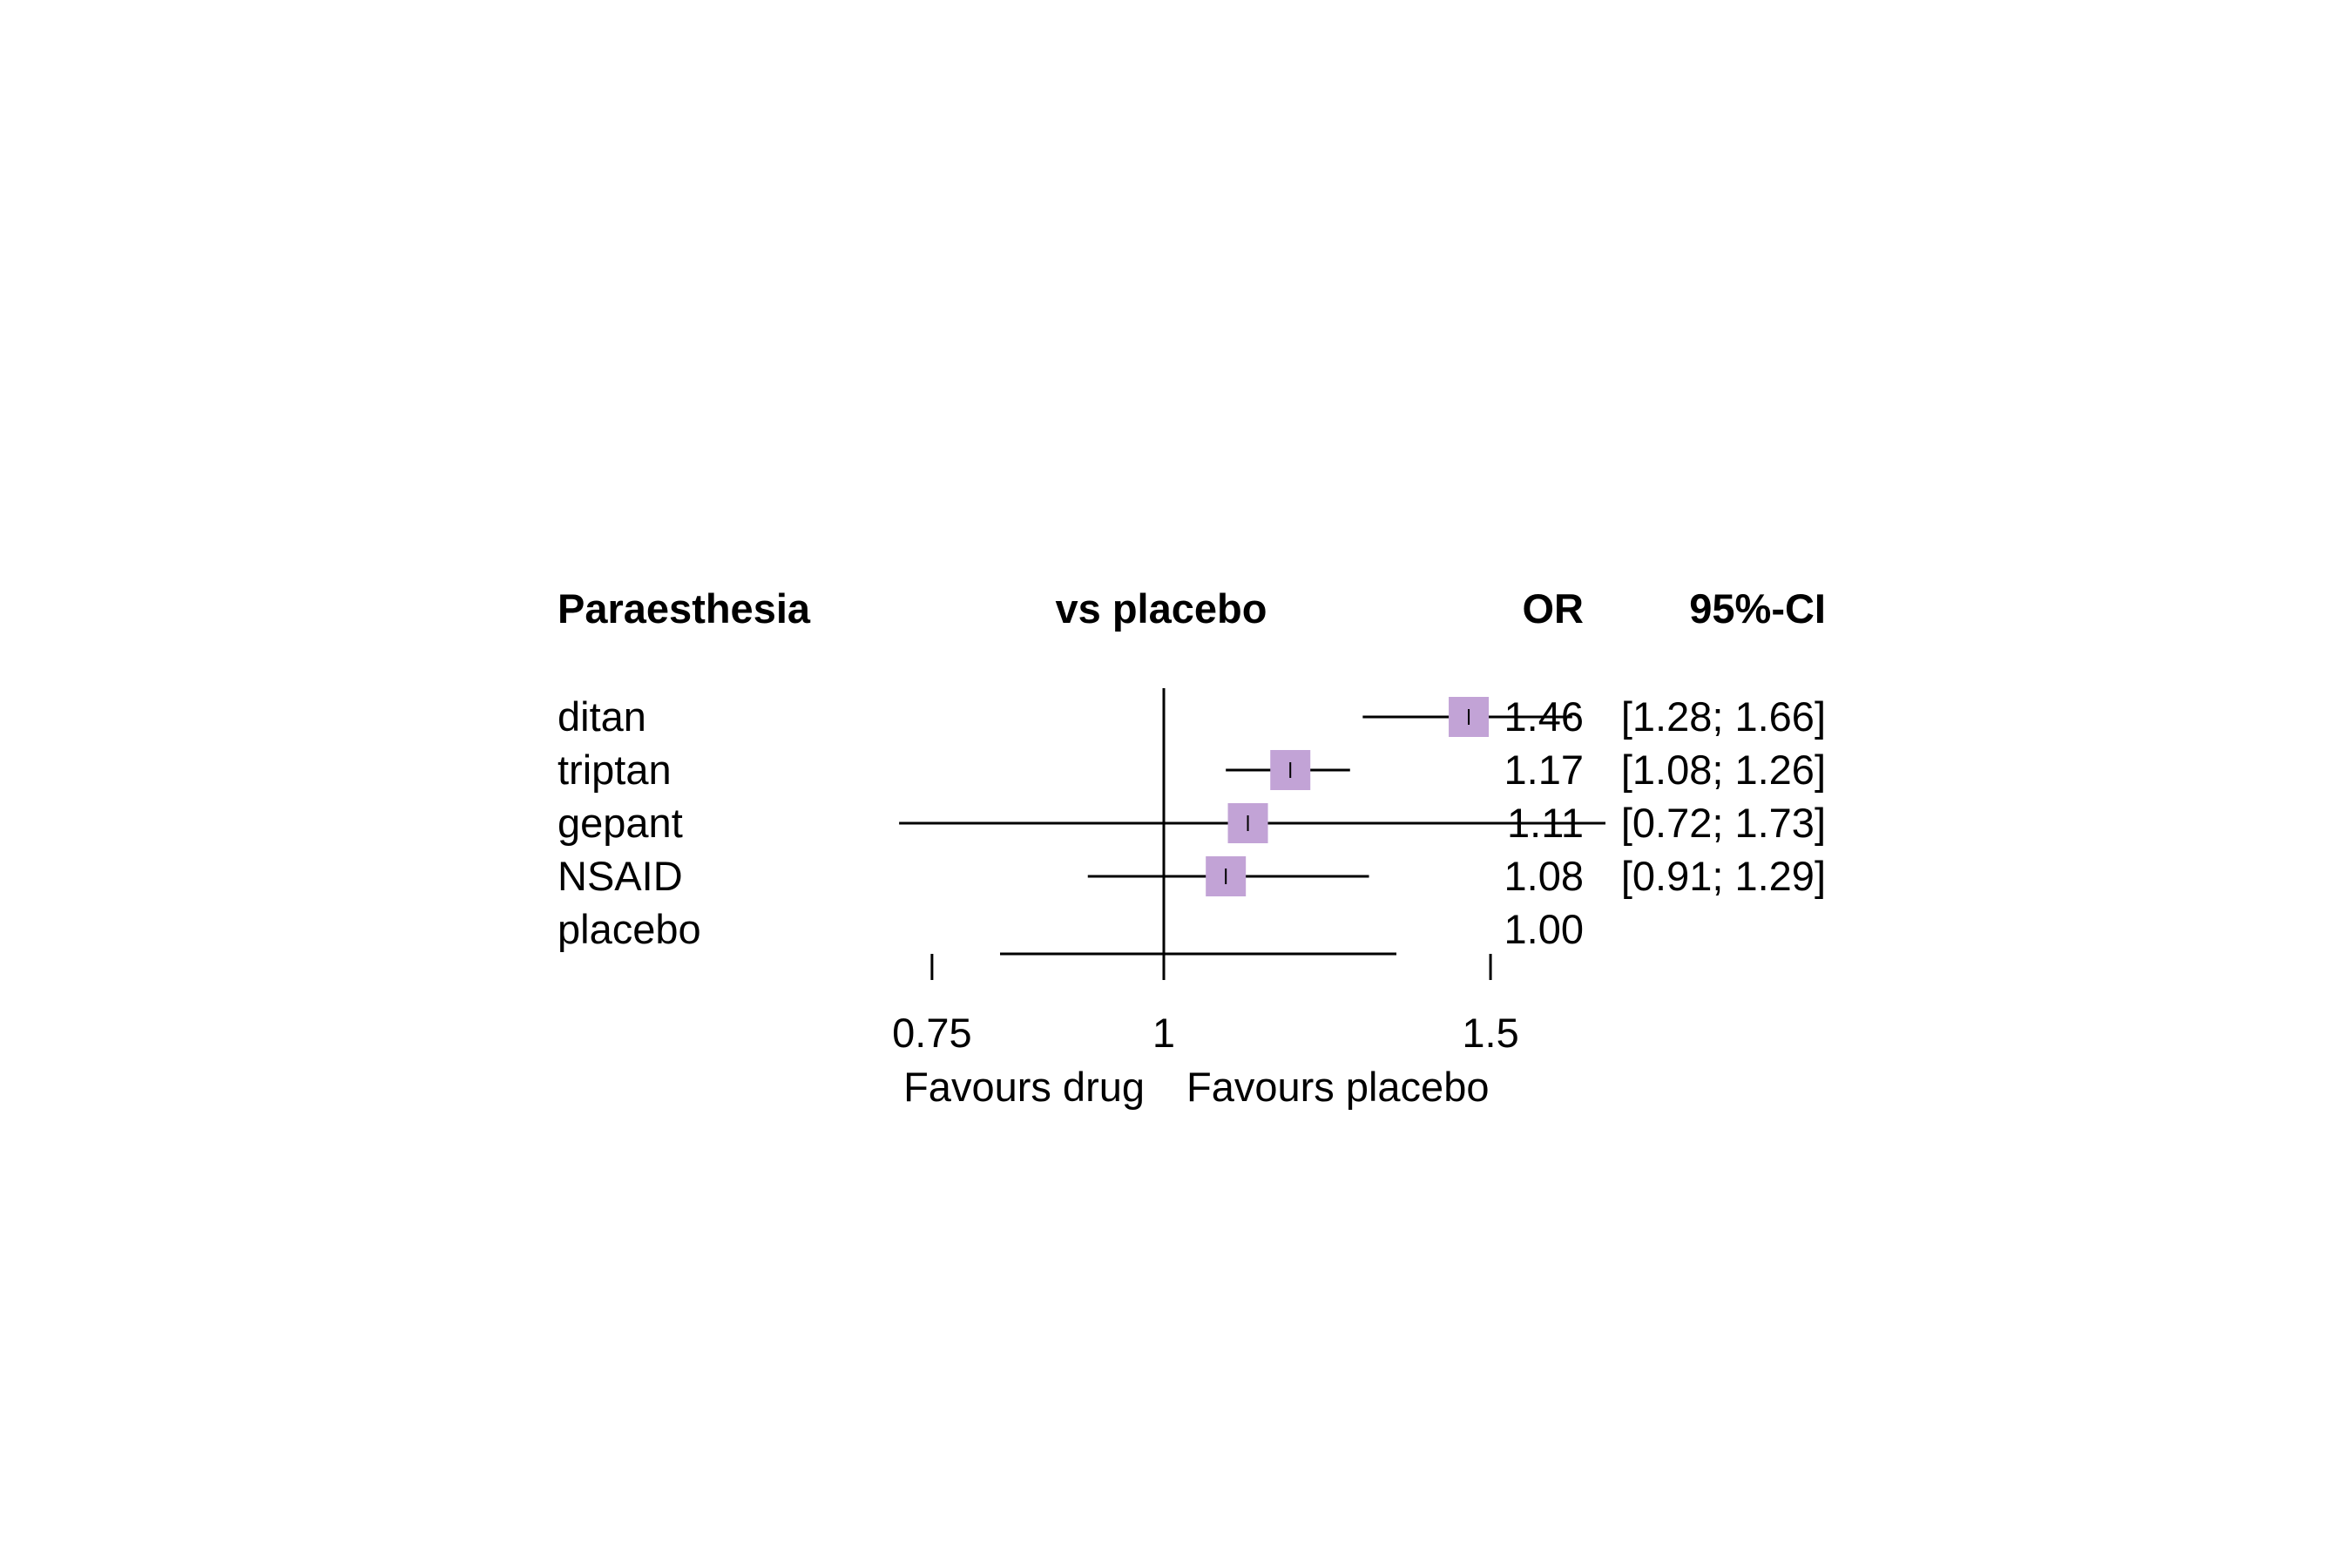 The height and width of the screenshot is (1568, 2352). I want to click on header-ci: 95%-CI, so click(1757, 608).